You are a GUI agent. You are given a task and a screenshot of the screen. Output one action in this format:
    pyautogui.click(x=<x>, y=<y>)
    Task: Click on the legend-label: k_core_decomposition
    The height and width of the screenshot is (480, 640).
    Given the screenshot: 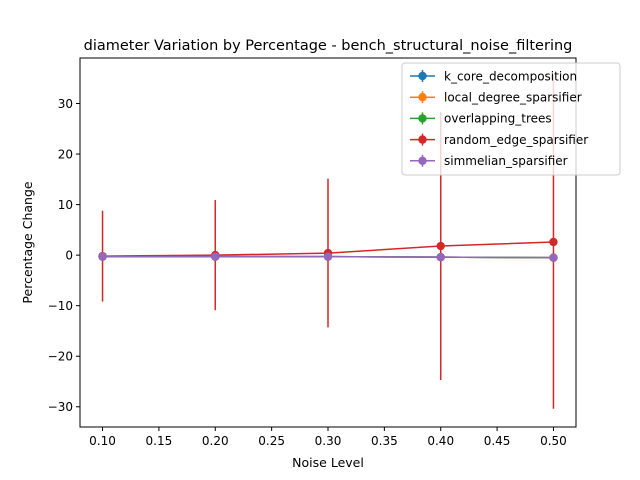 What is the action you would take?
    pyautogui.click(x=510, y=76)
    